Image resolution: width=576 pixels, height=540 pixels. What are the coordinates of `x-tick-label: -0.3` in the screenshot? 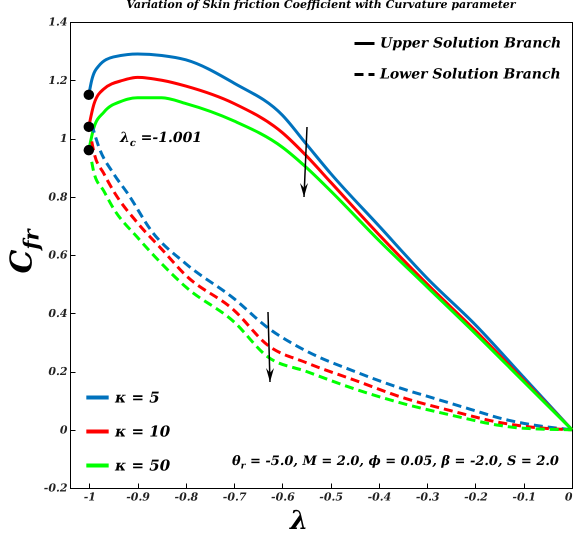 It's located at (428, 497).